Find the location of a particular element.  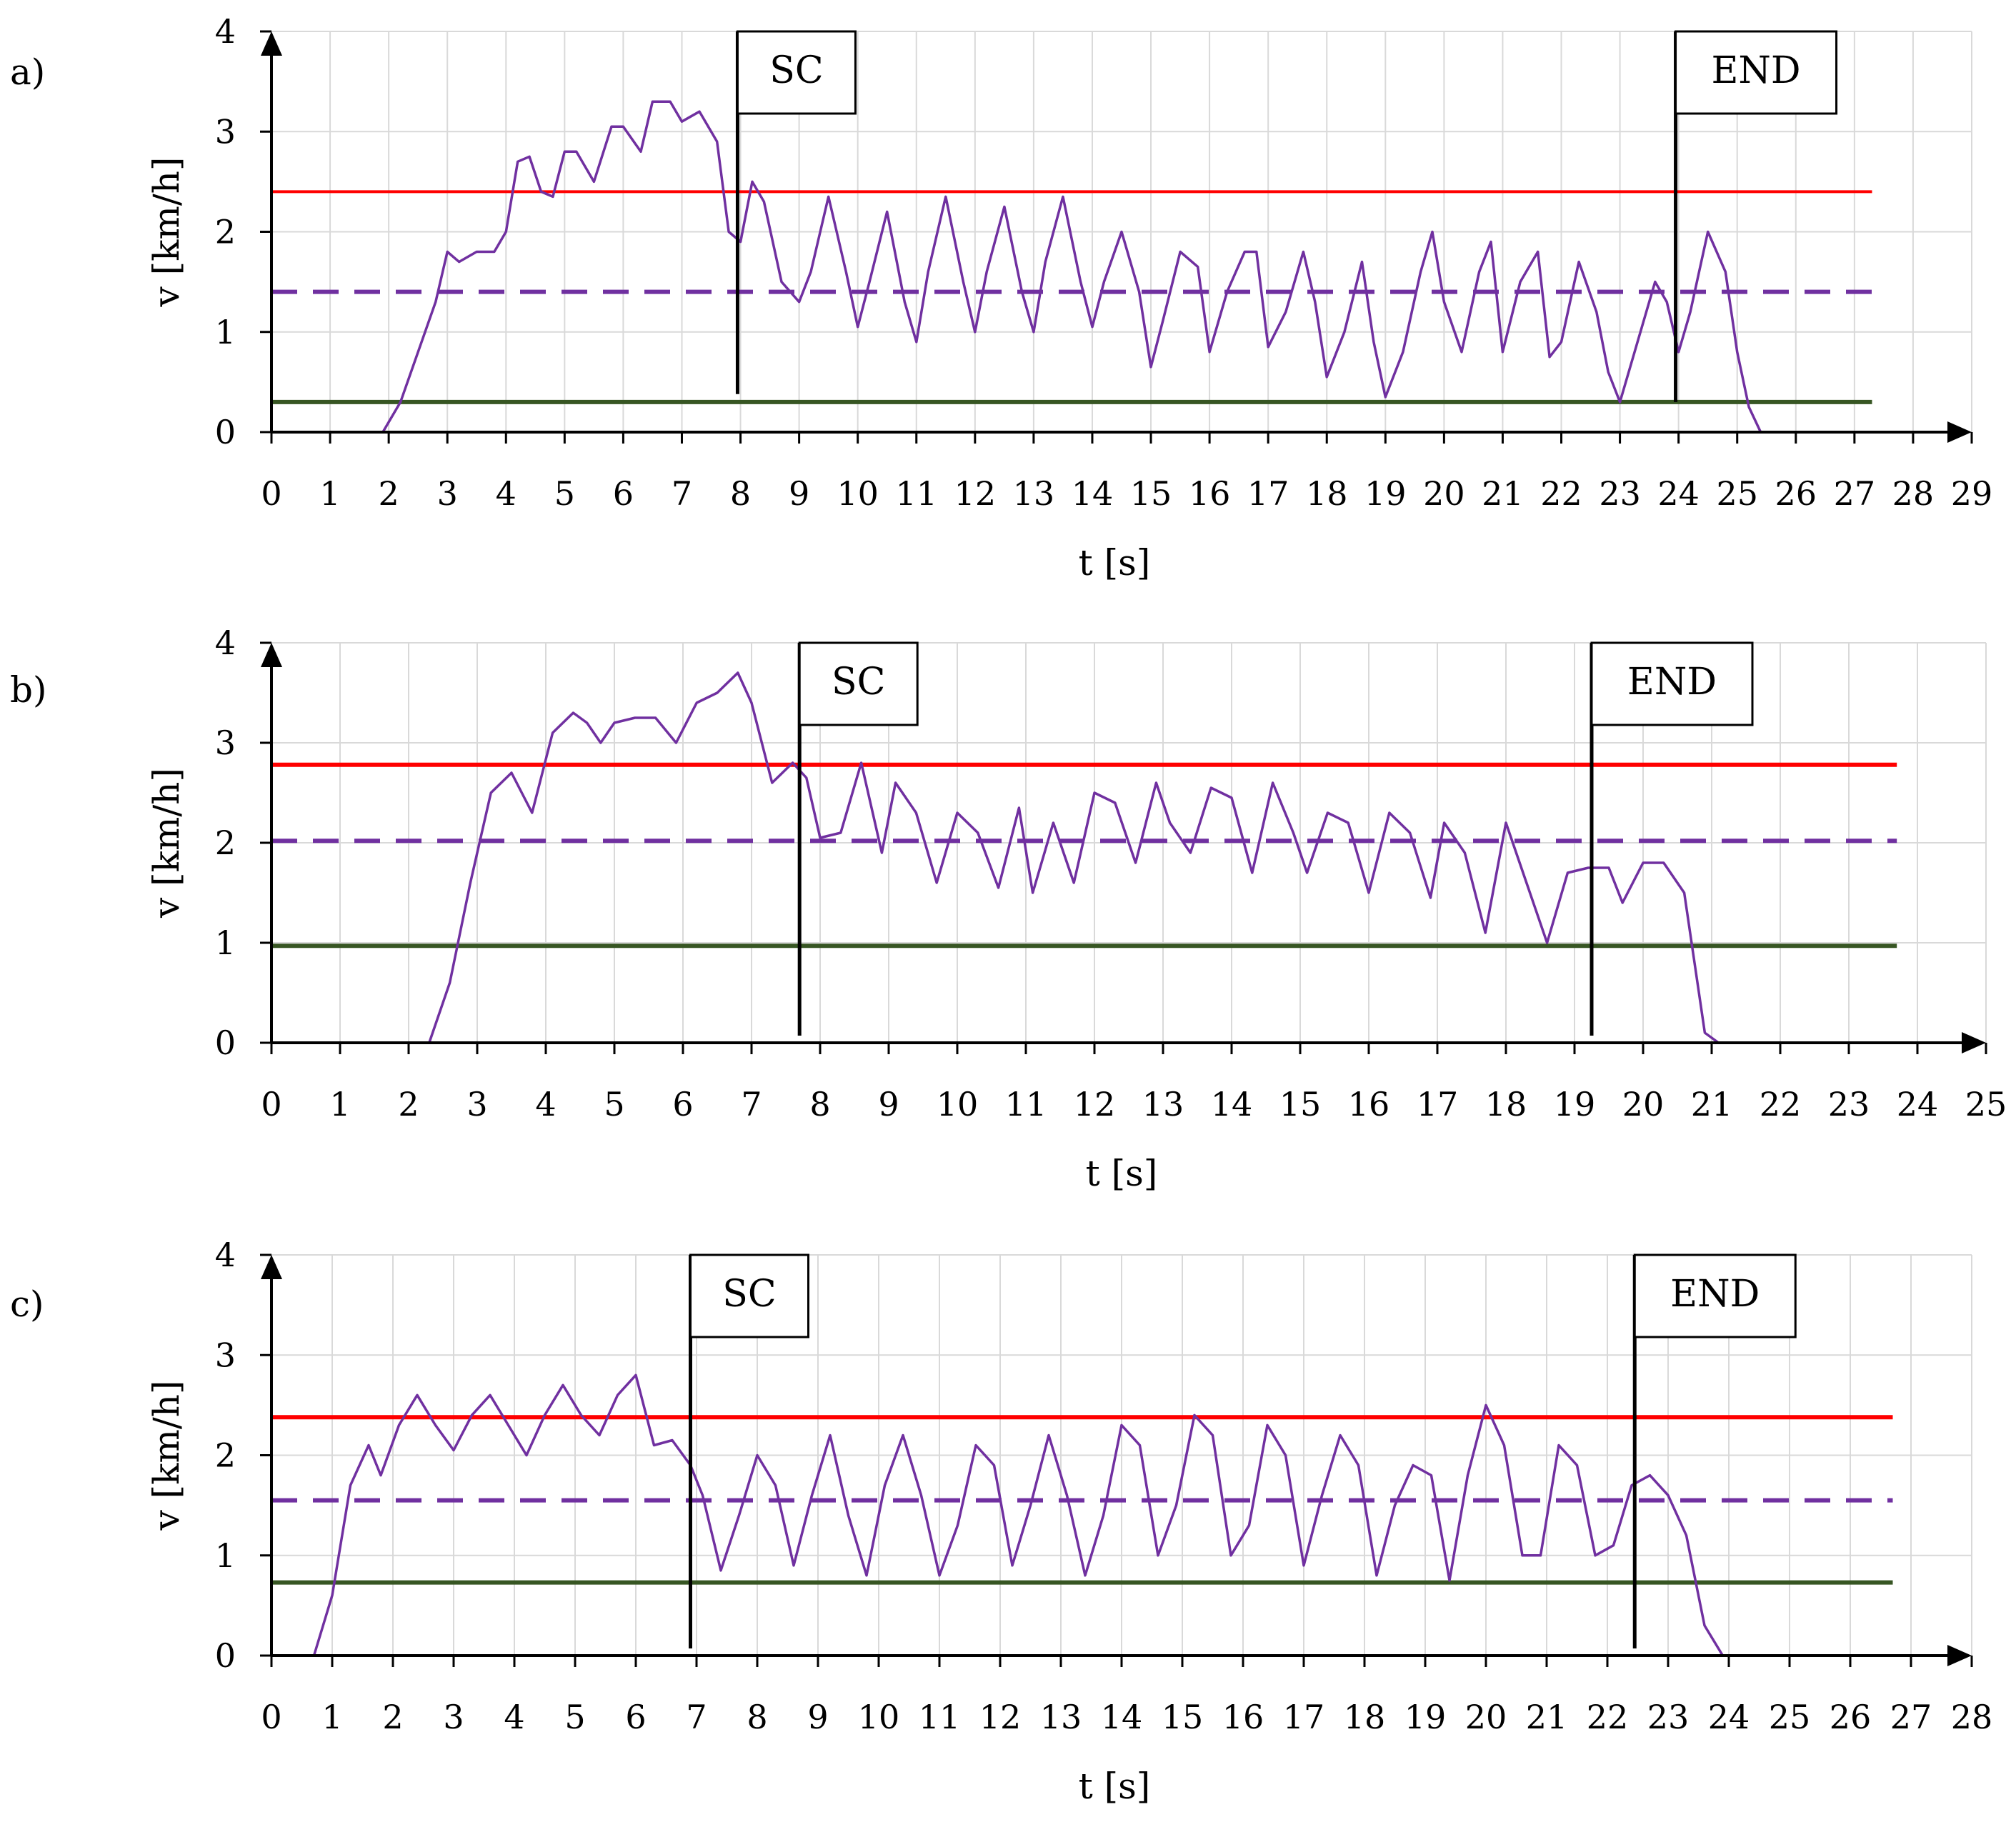

x-tick-label: 5 is located at coordinates (614, 1104).